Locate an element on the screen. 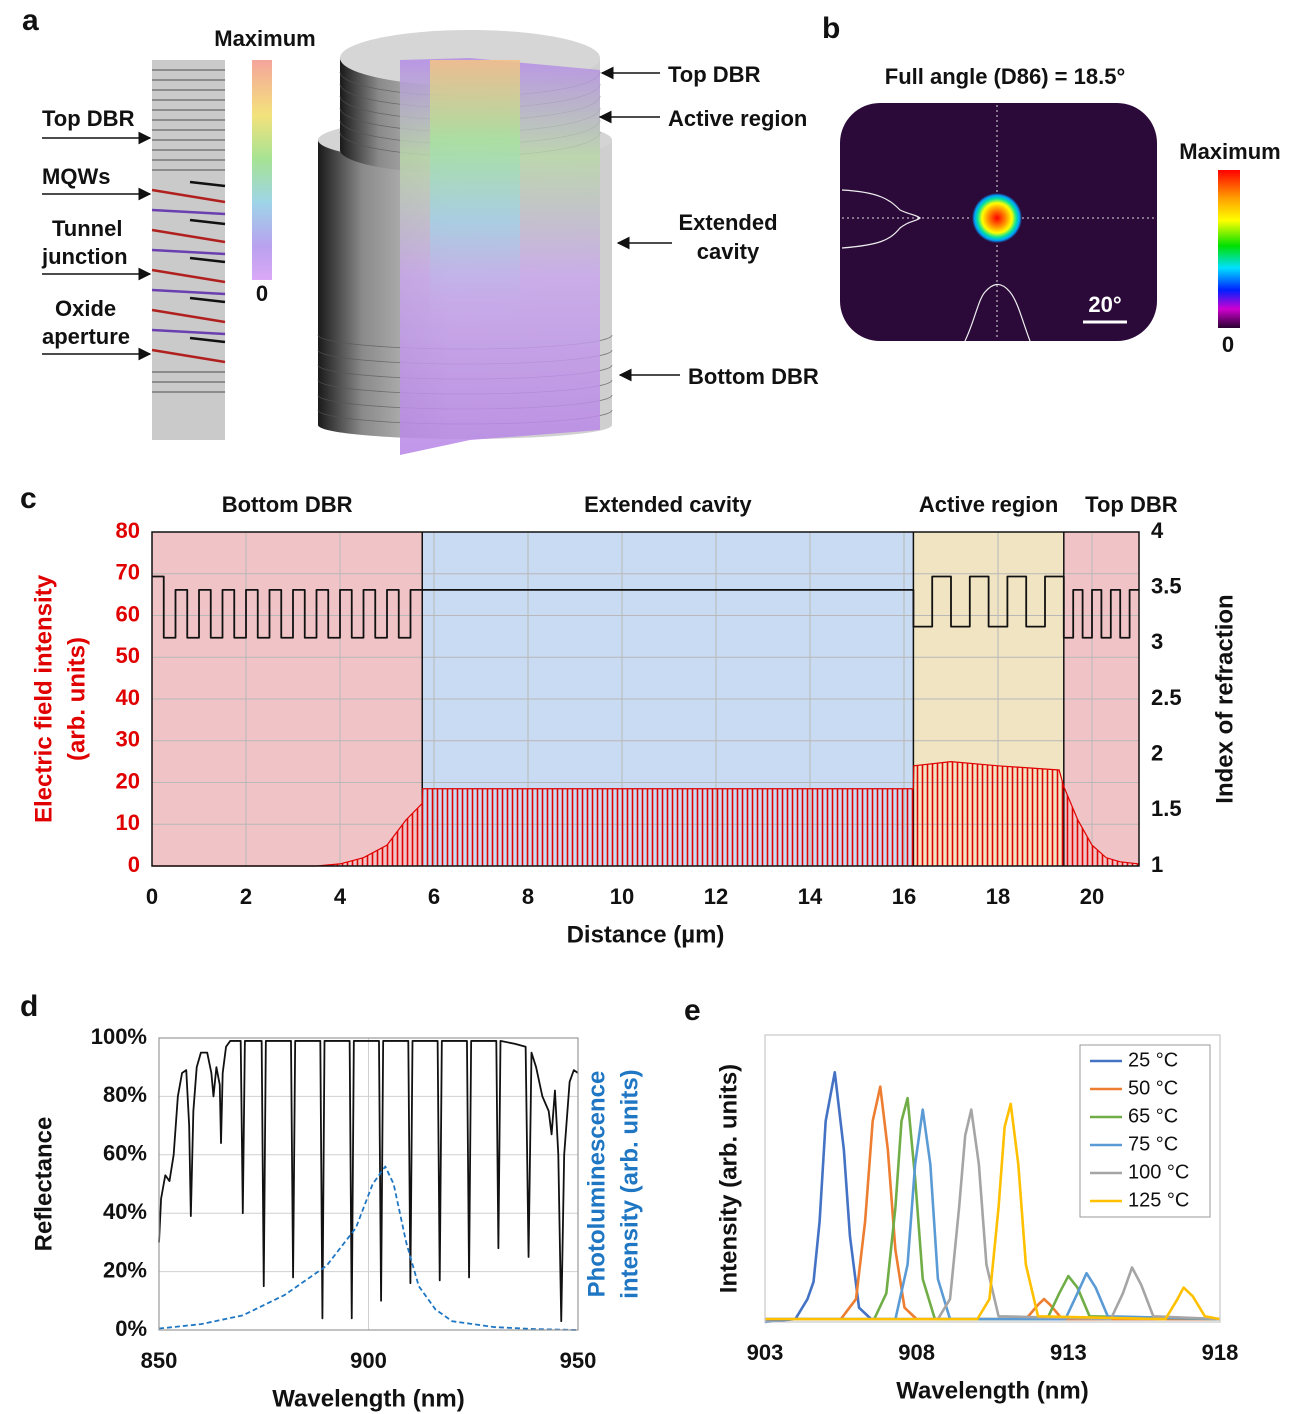  layer-label: junction is located at coordinates (84, 256).